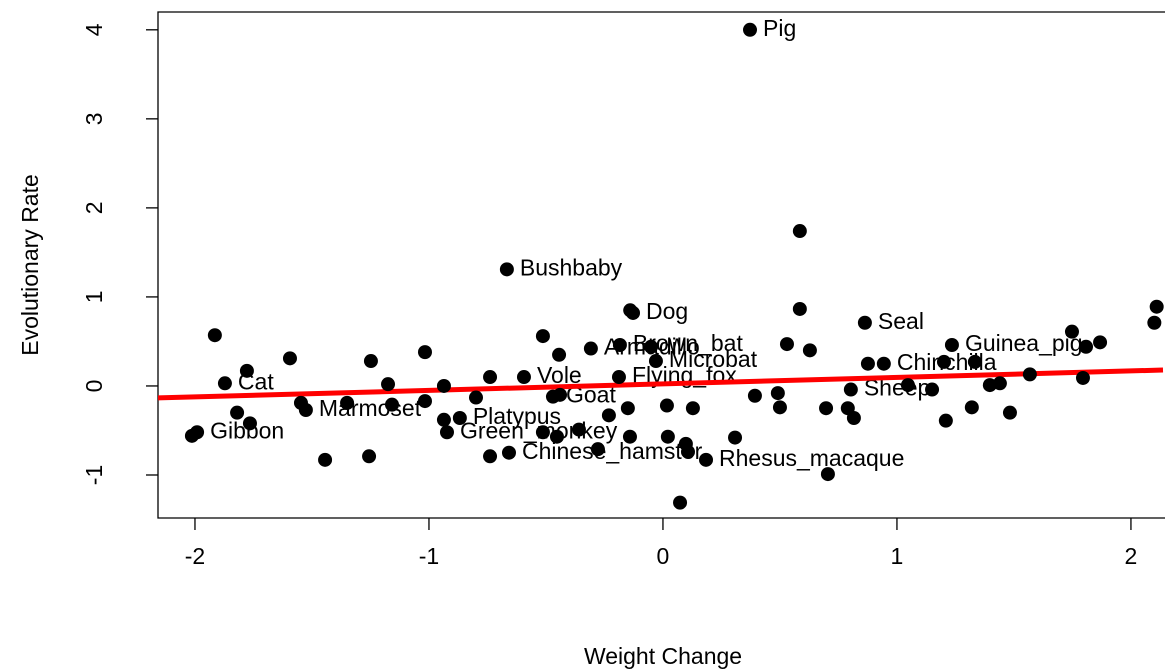 This screenshot has width=1165, height=672. I want to click on point-label: Pig, so click(779, 28).